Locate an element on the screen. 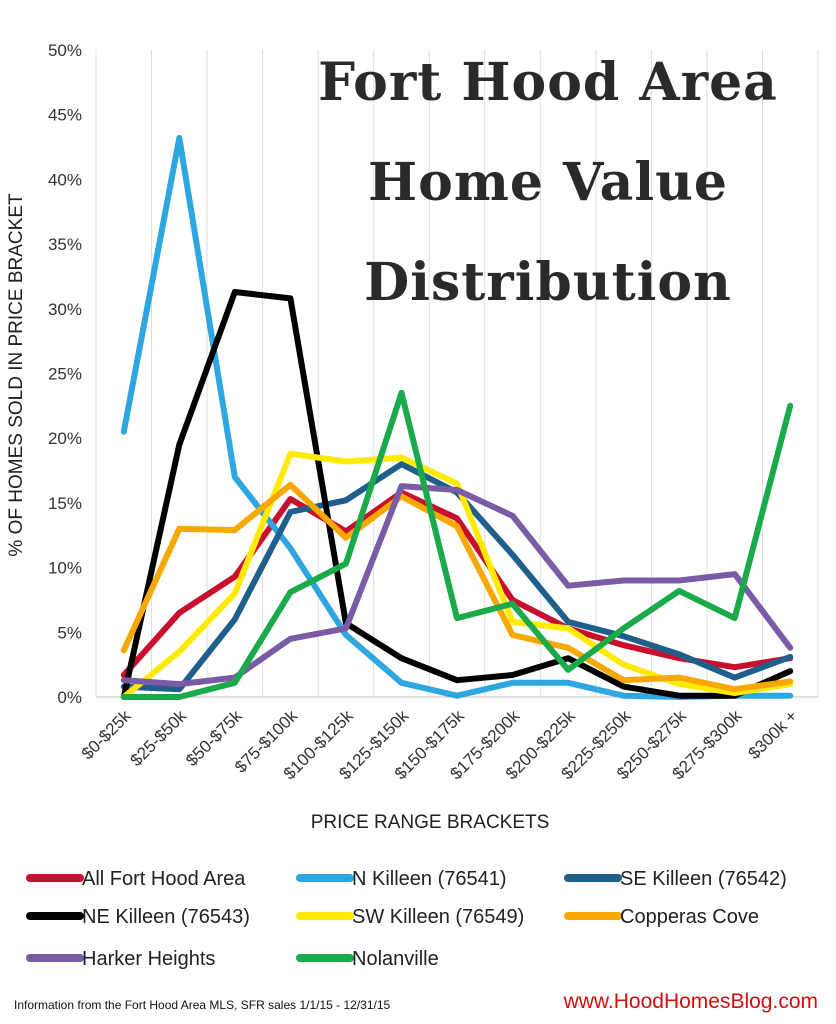  y-tick-label-4: 20% is located at coordinates (65, 438).